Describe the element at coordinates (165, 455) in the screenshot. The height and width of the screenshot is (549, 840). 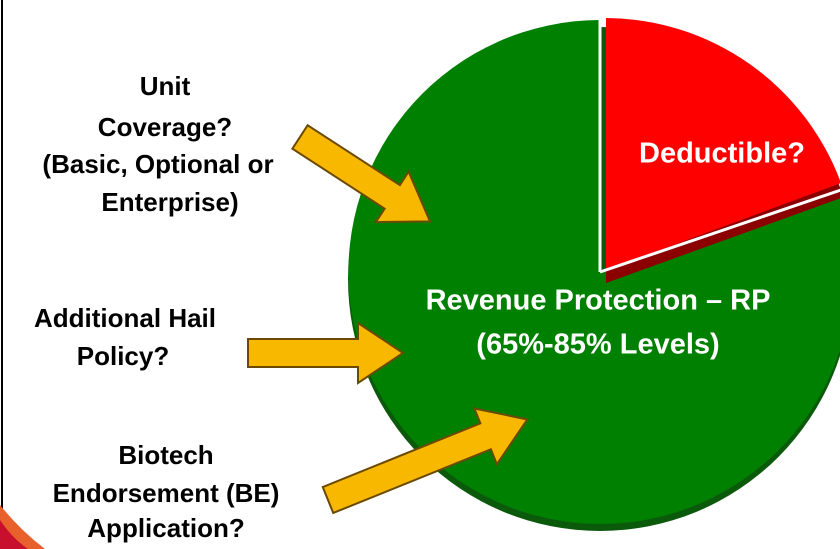
I see `label-line: Biotech` at that location.